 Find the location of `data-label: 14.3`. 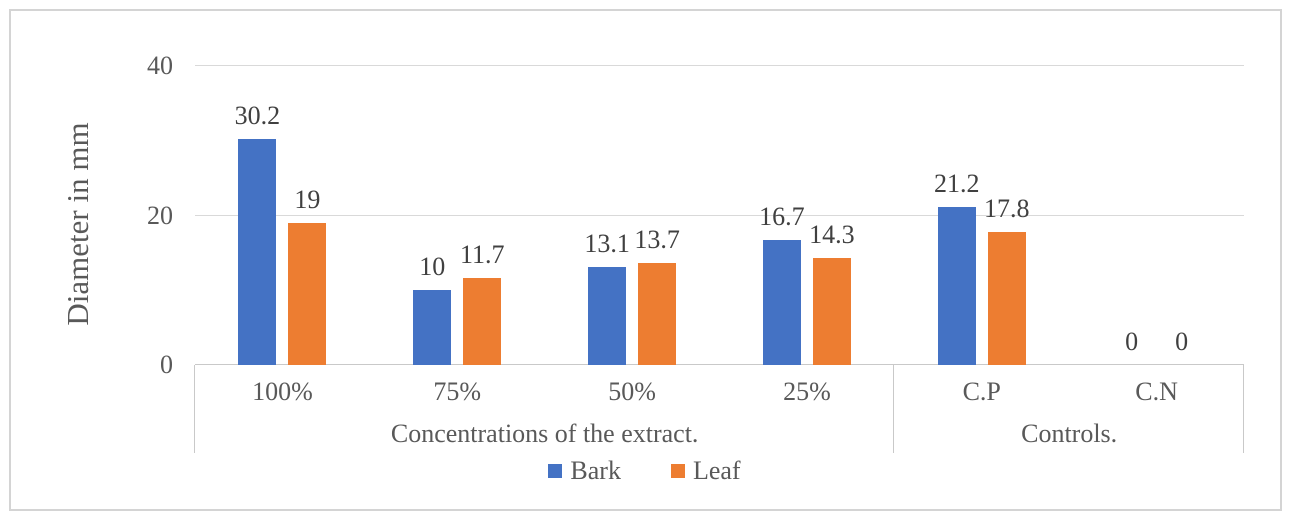

data-label: 14.3 is located at coordinates (832, 235).